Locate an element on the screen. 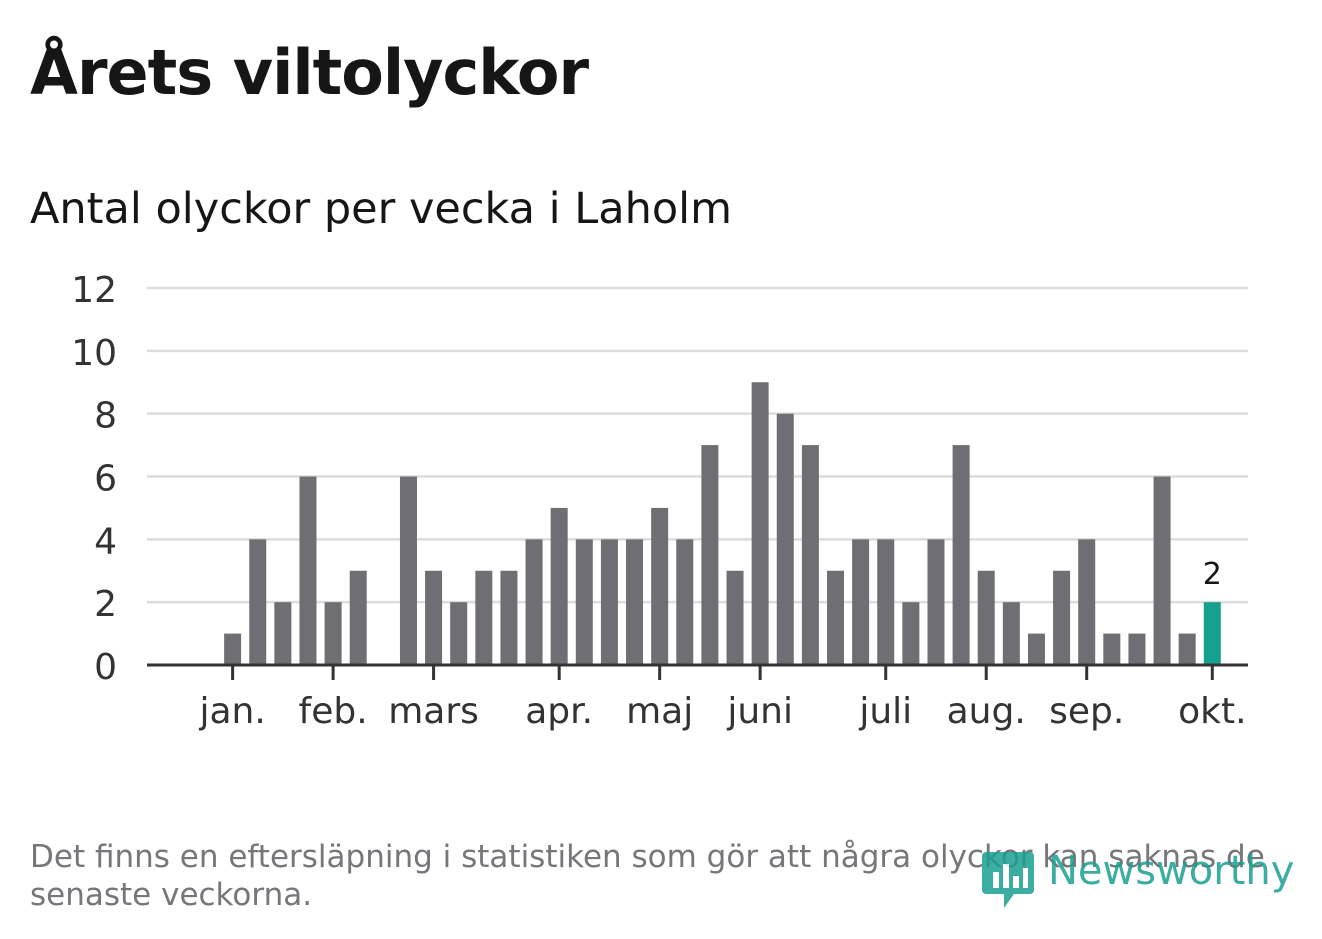 This screenshot has width=1322, height=939. y-axis-tick-labels: 0 2 4 6 8 10 12 is located at coordinates (94, 479).